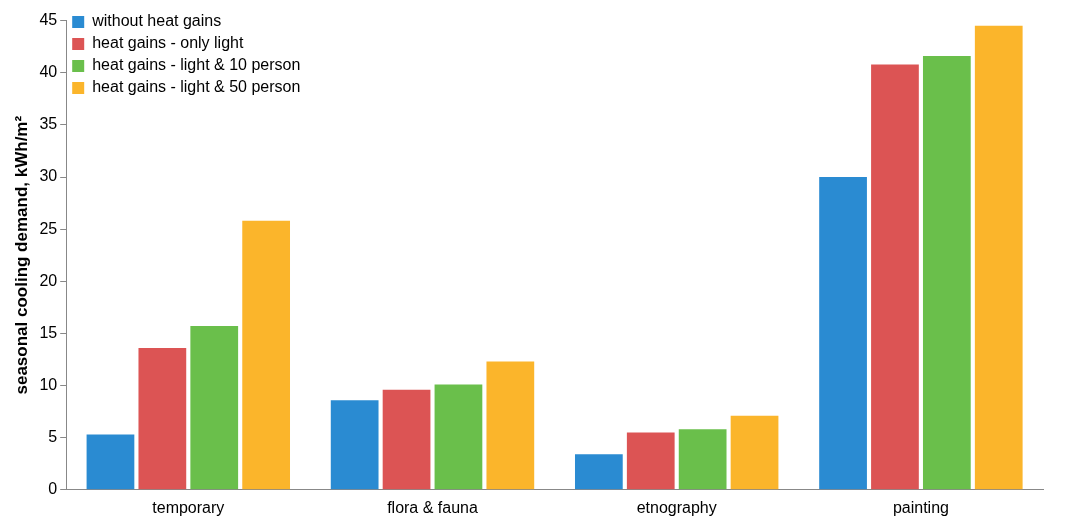 The width and height of the screenshot is (1071, 529). What do you see at coordinates (53, 437) in the screenshot?
I see `y-tick-label: 5` at bounding box center [53, 437].